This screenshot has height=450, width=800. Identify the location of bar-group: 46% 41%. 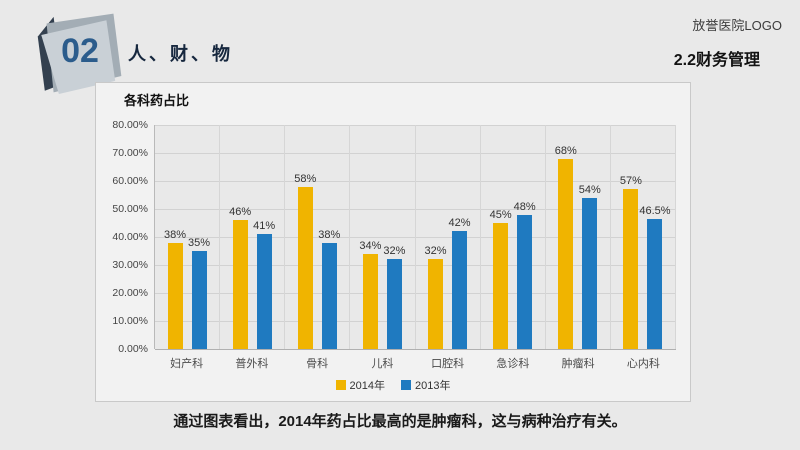
(253, 237).